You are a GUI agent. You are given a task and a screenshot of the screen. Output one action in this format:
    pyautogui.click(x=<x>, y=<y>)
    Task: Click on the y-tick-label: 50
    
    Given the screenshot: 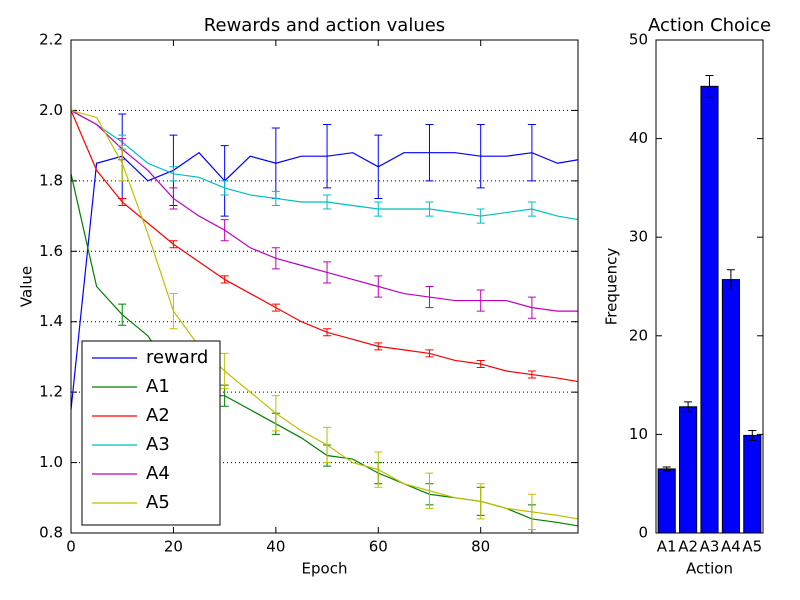 What is the action you would take?
    pyautogui.click(x=638, y=40)
    